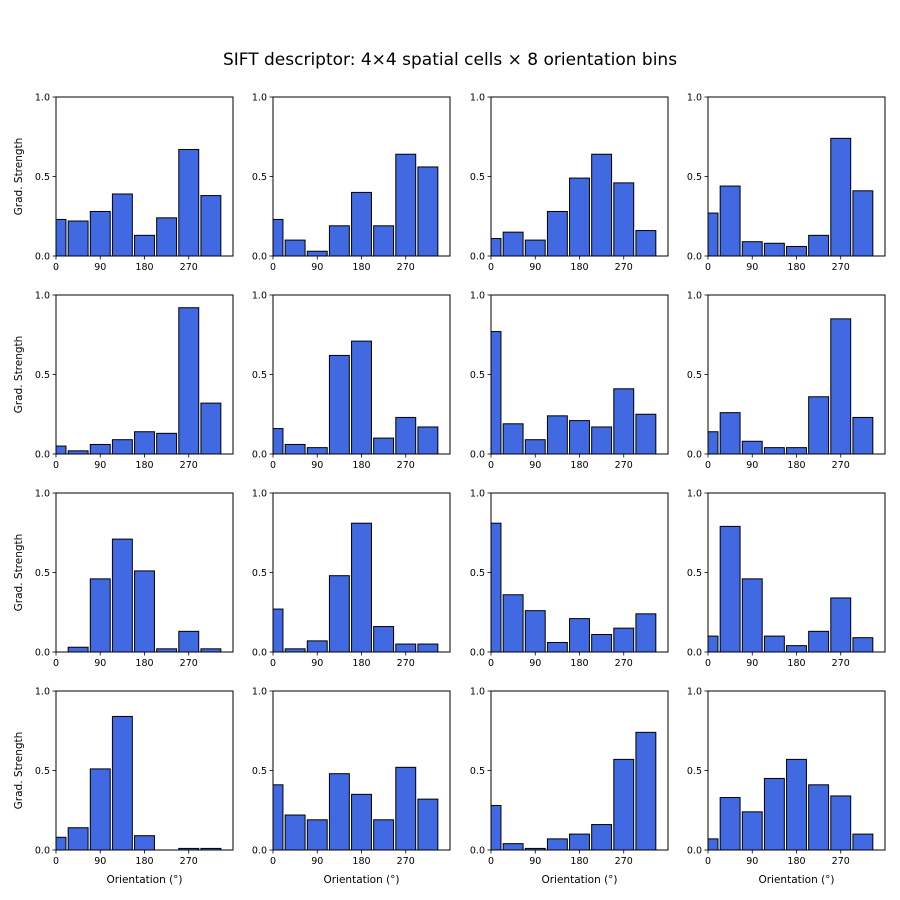 This screenshot has width=900, height=900. I want to click on subplot-r1-c3: 0.0 0.5 1.0 0 90 180 270, so click(786, 381).